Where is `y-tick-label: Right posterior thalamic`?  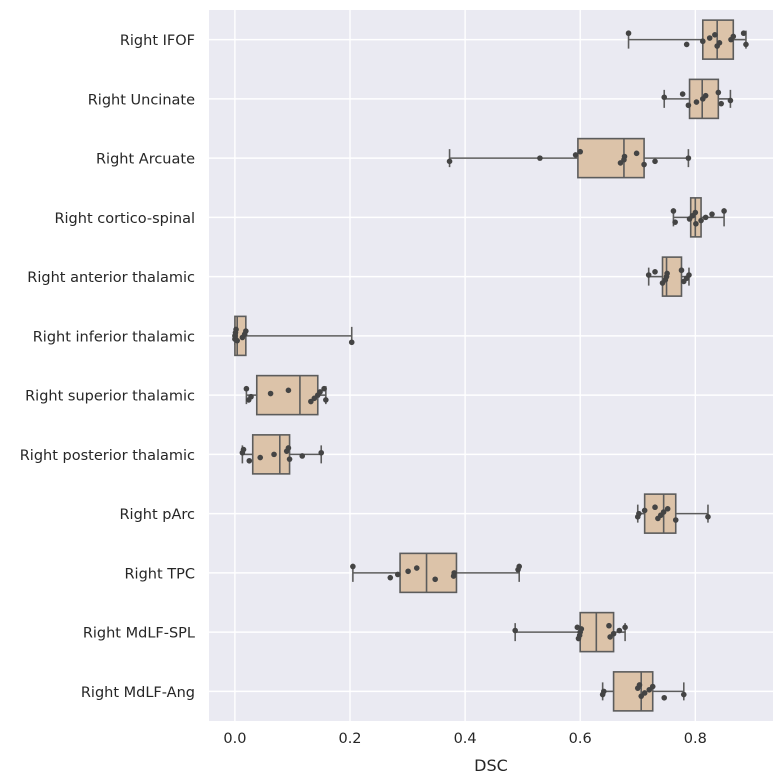 y-tick-label: Right posterior thalamic is located at coordinates (107, 456).